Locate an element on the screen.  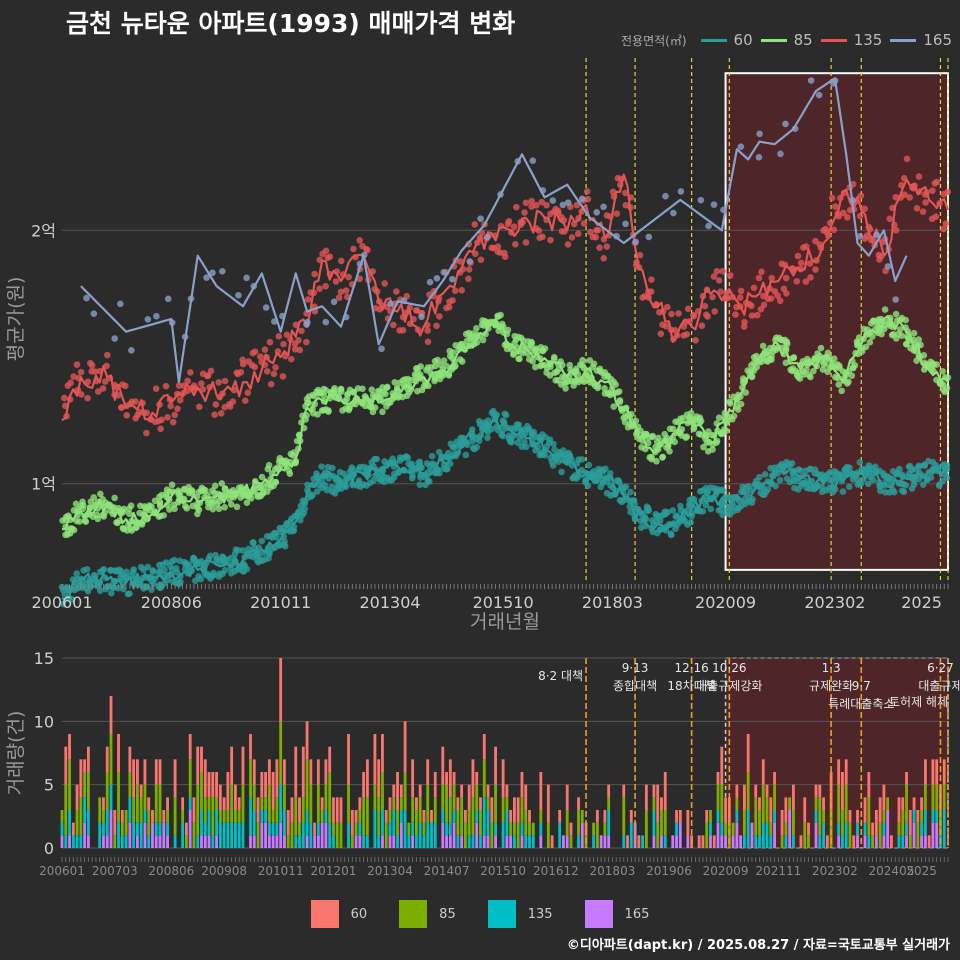
legend-item-60: 60 is located at coordinates (726, 40).